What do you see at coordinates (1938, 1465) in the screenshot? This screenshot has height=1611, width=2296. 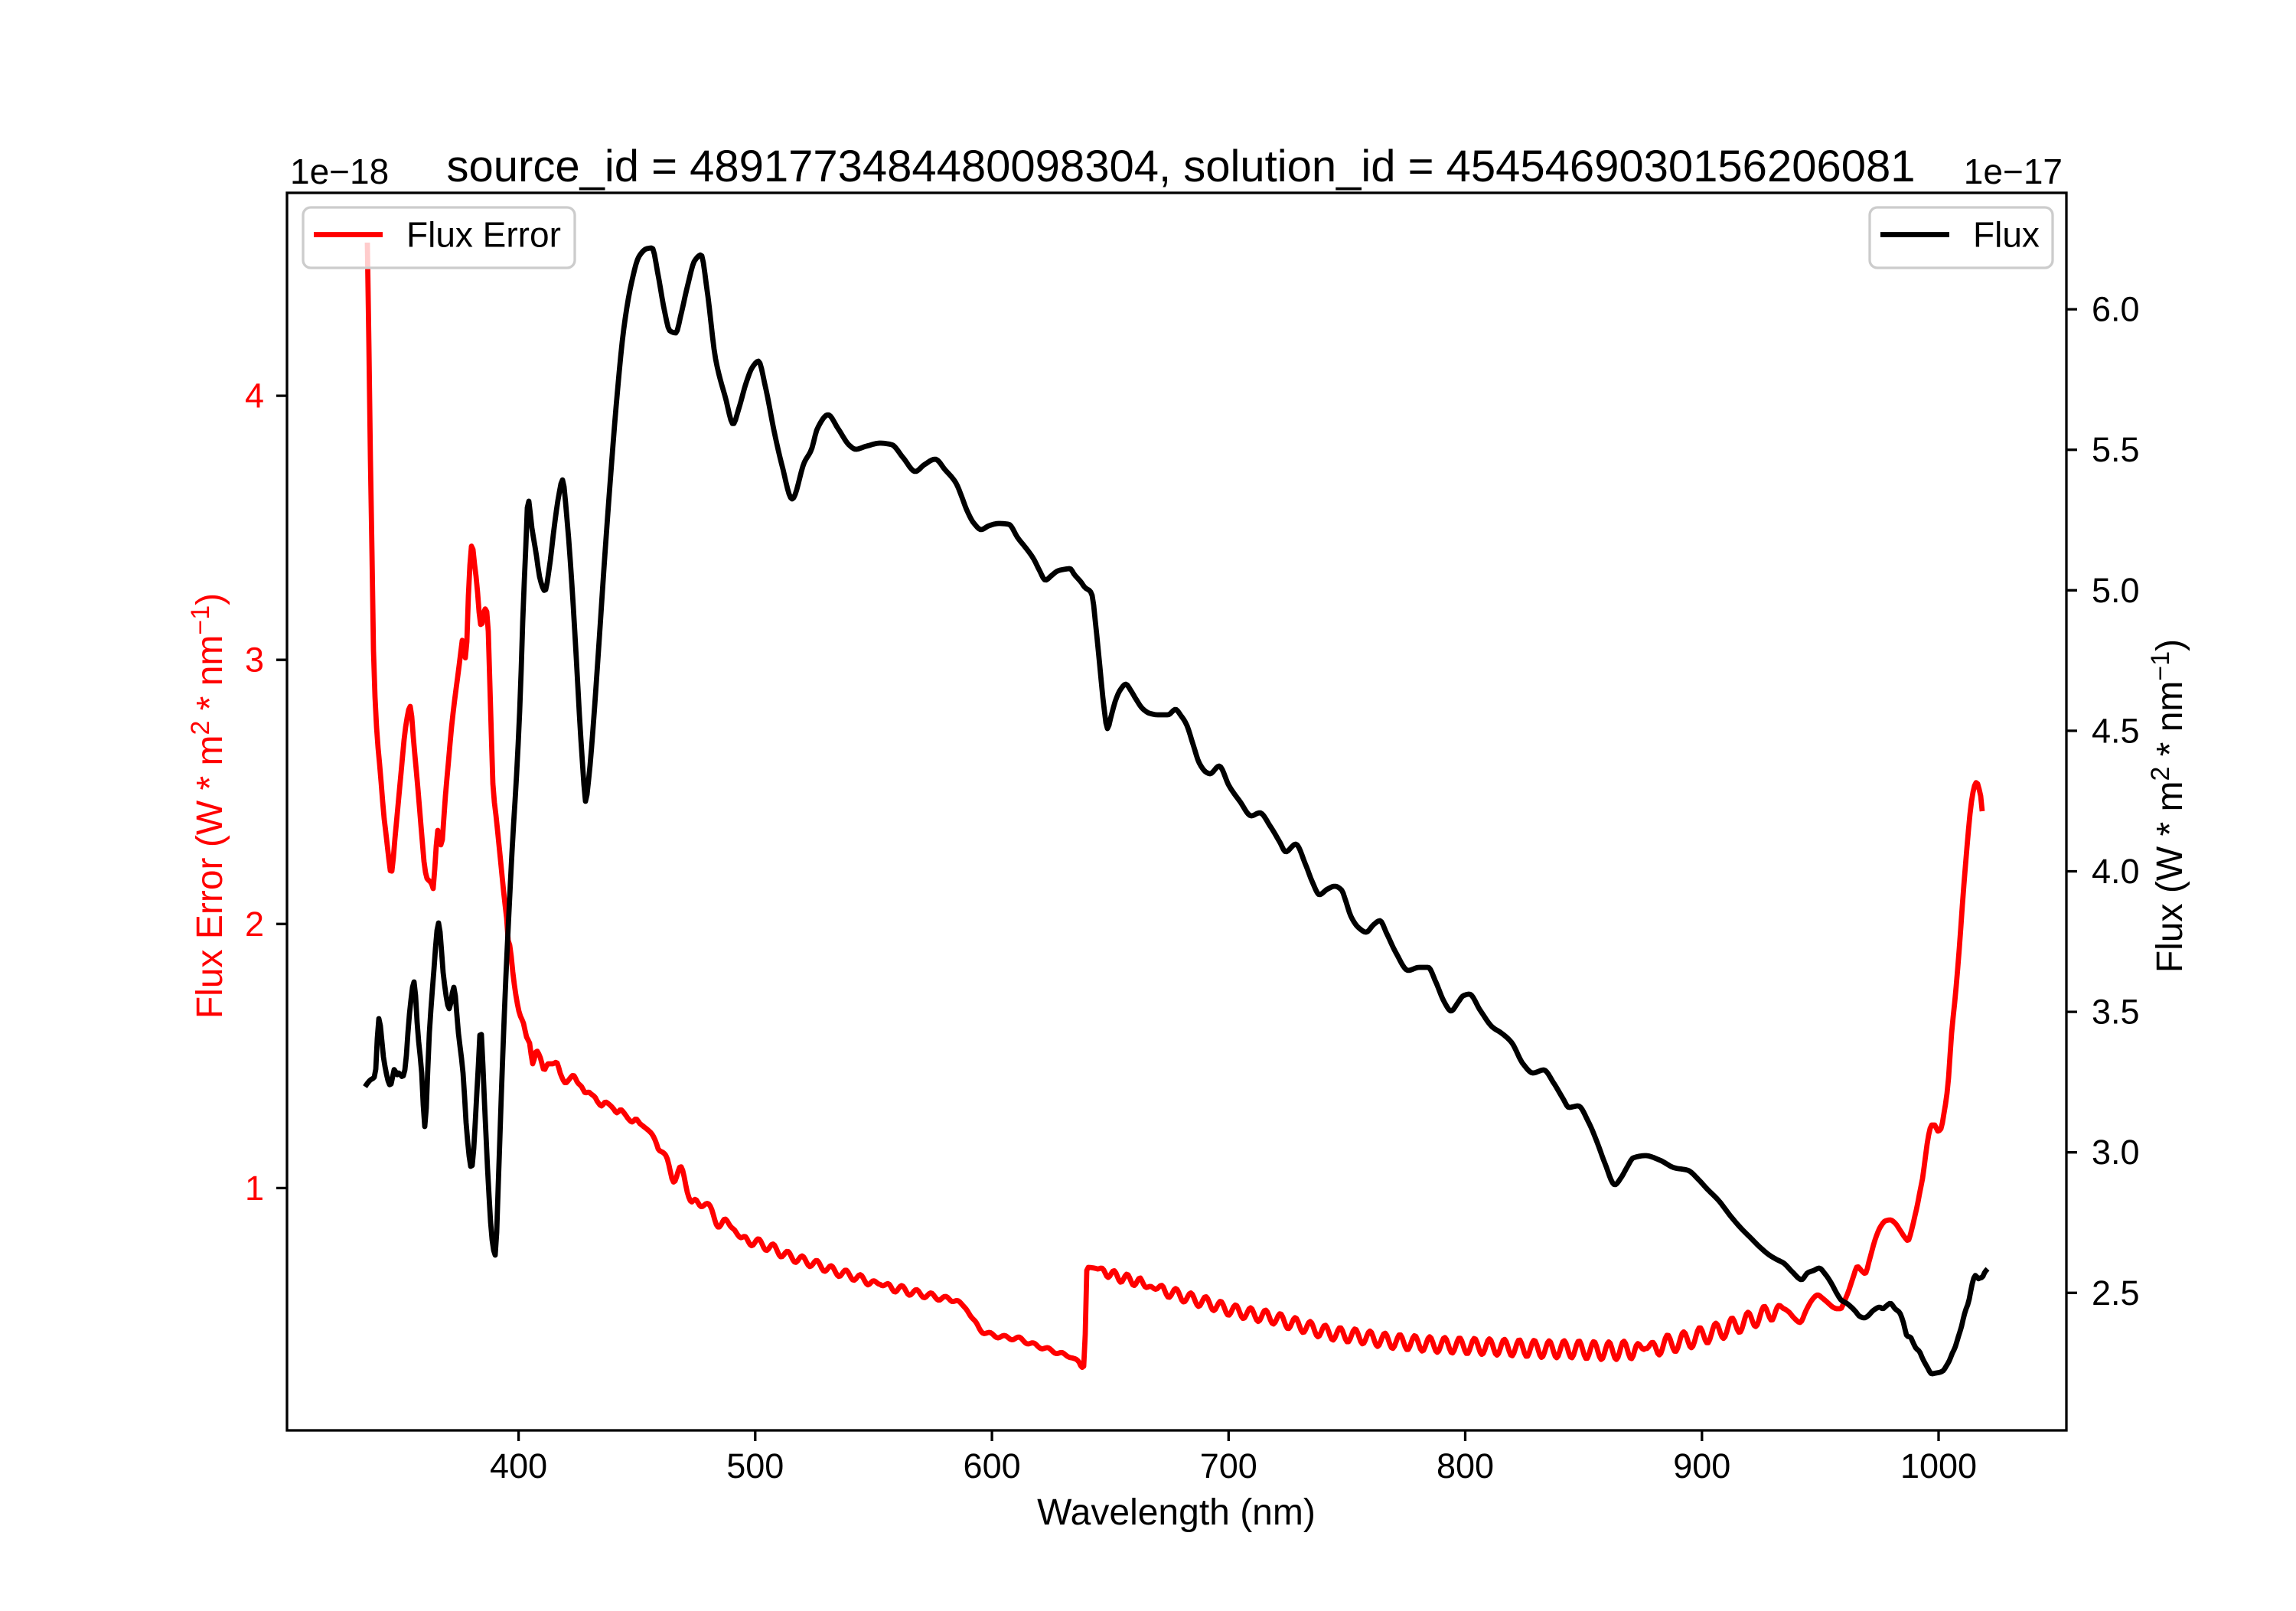 I see `svg-text: 1000` at bounding box center [1938, 1465].